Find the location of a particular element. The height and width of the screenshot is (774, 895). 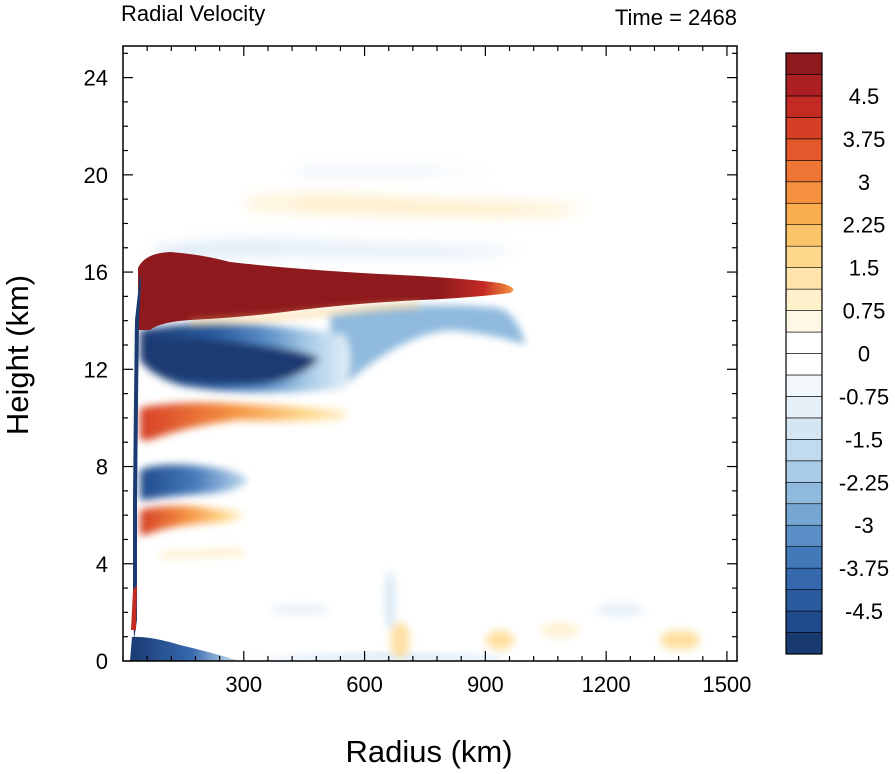

y-tick-label: 0 is located at coordinates (102, 661).